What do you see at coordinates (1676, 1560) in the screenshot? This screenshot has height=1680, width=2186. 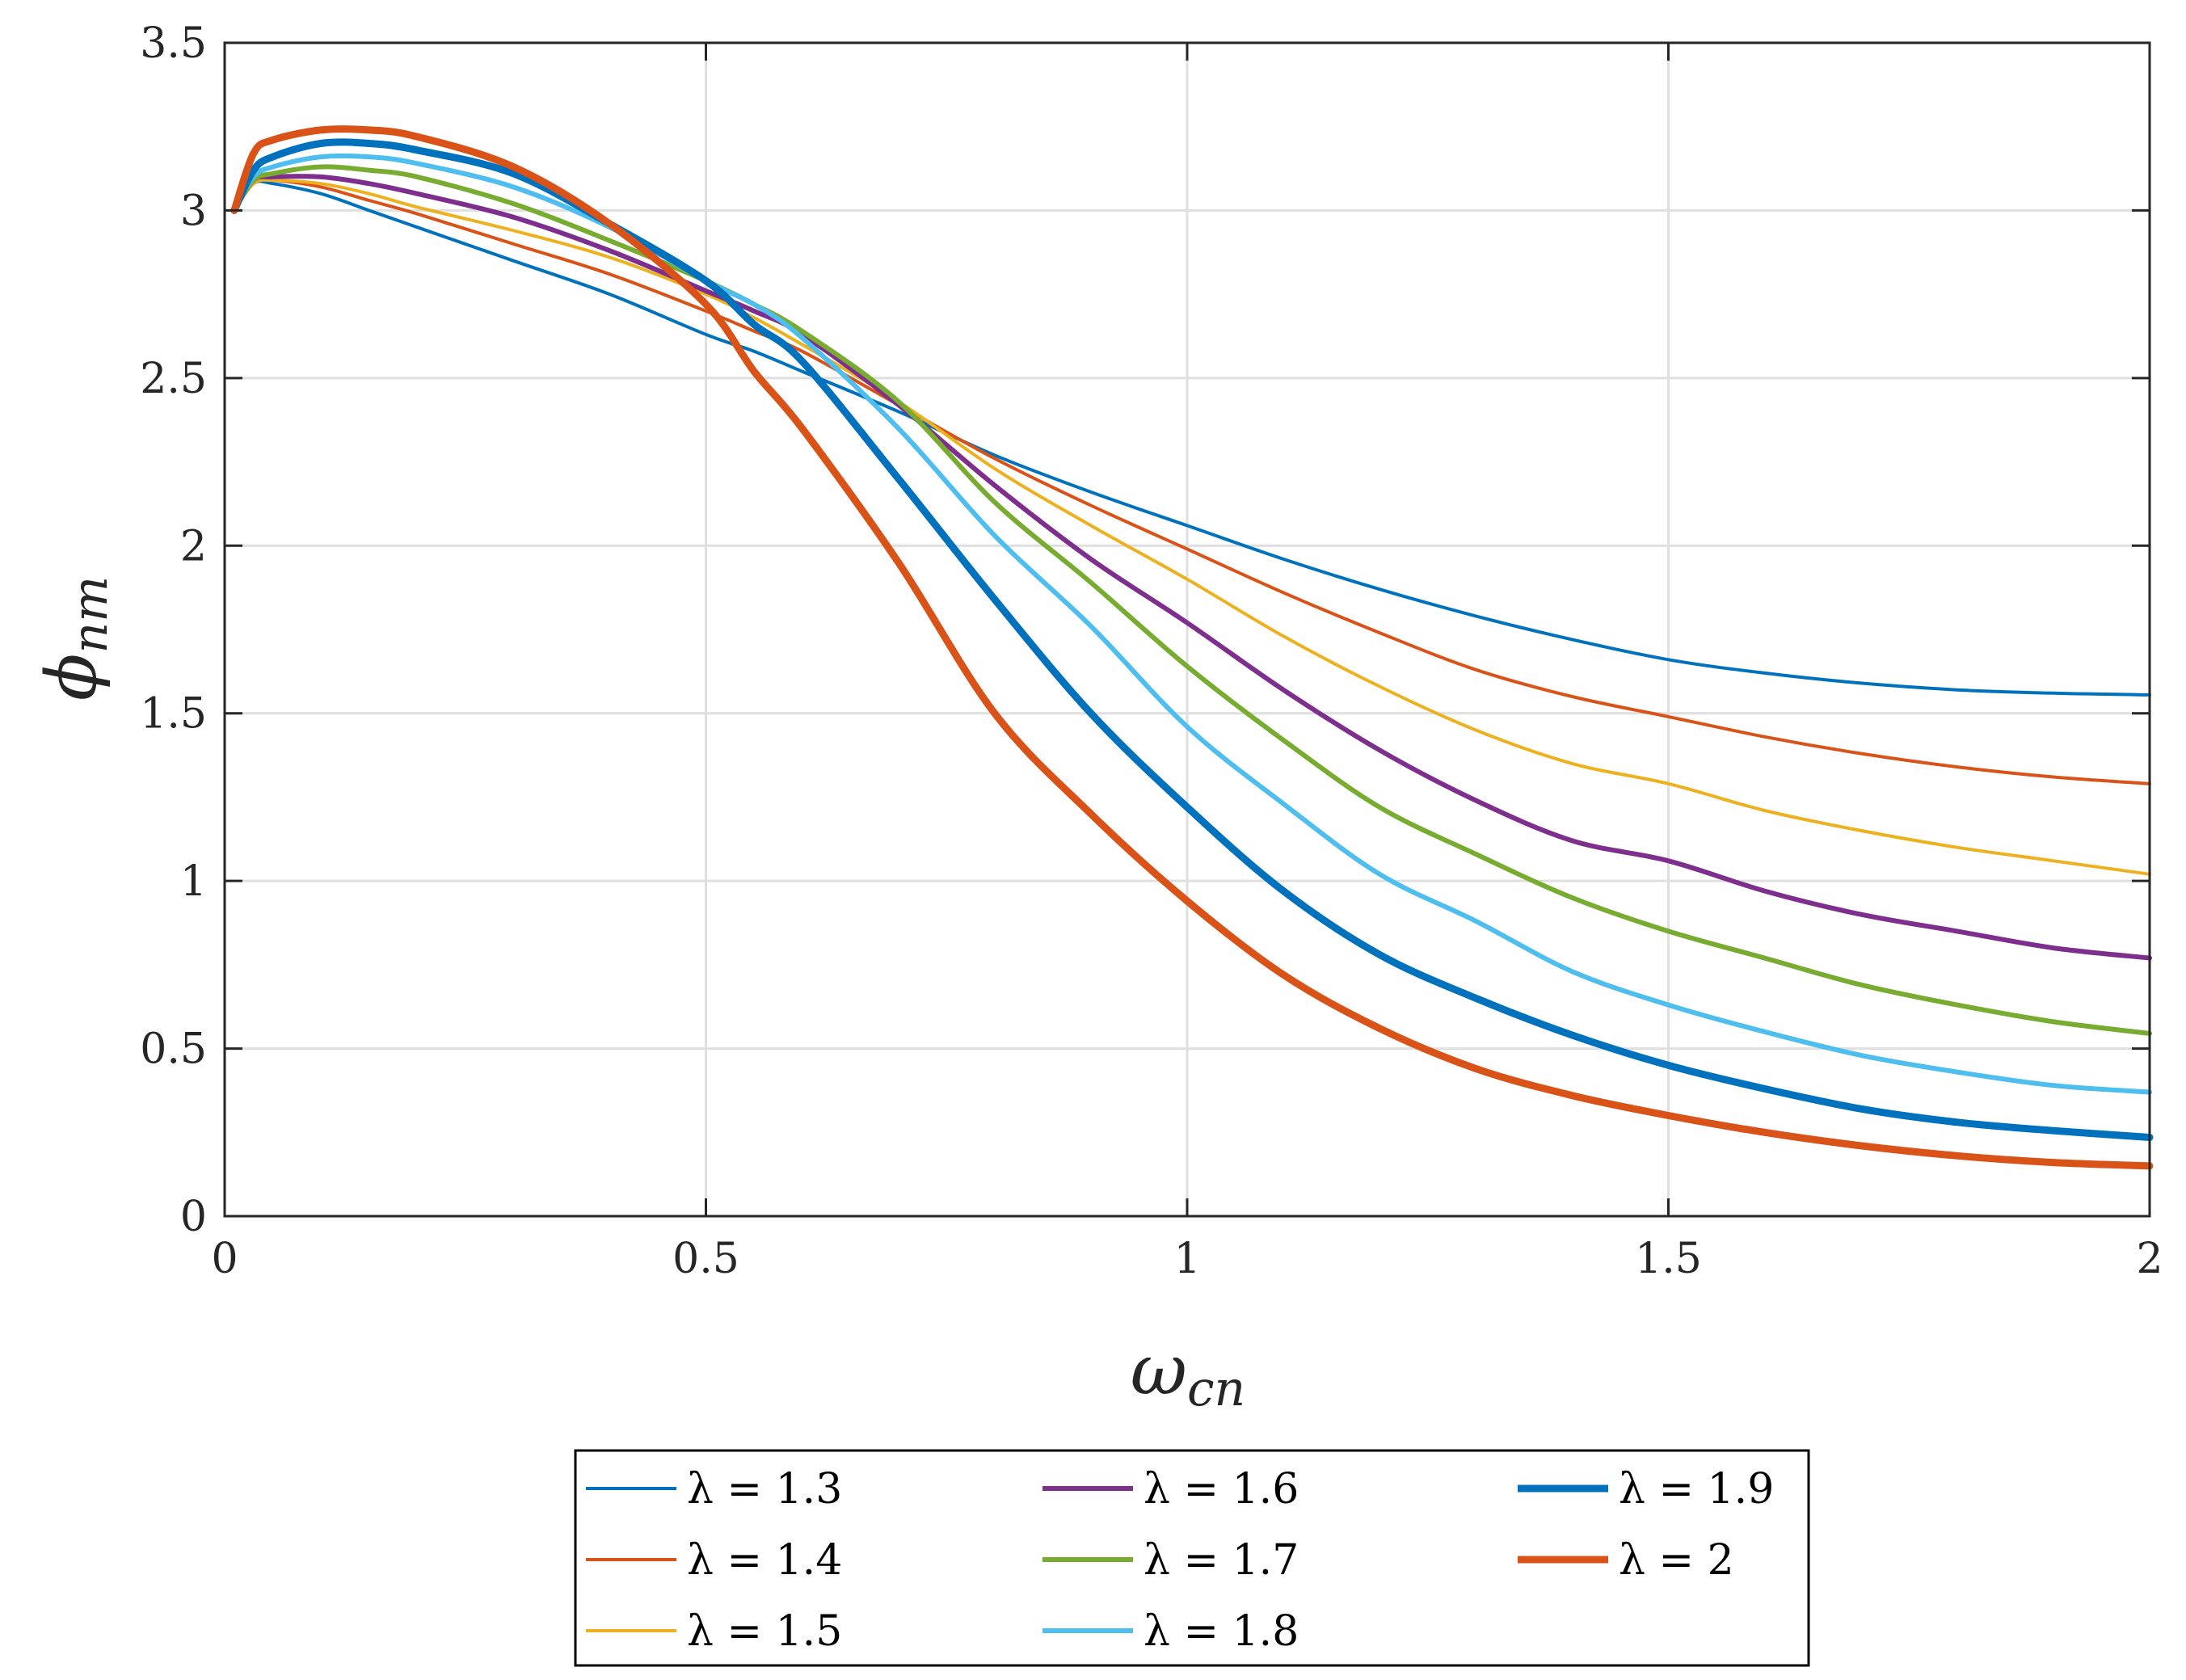 I see `legend-label-8: λ = 2` at bounding box center [1676, 1560].